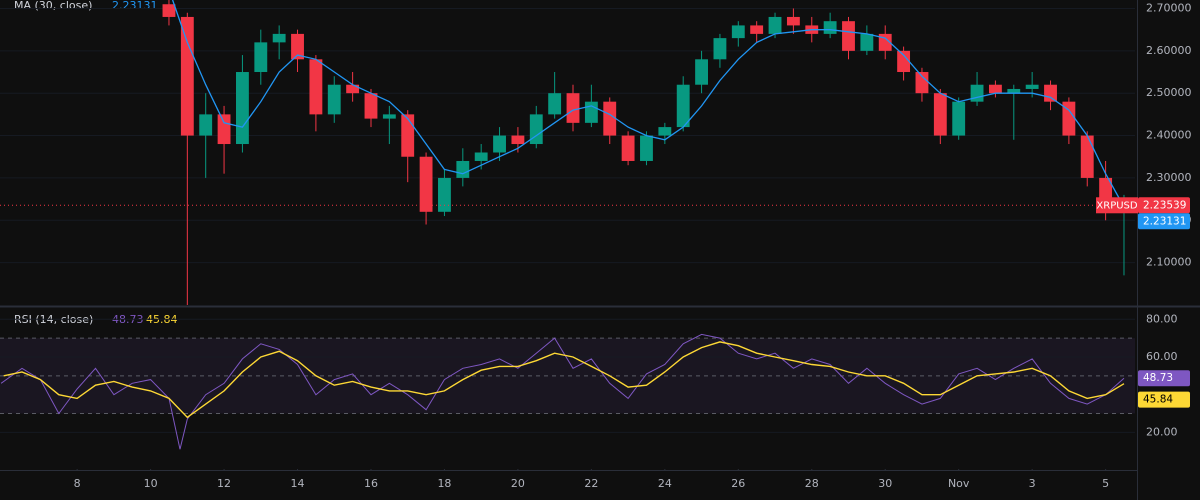  Describe the element at coordinates (1169, 262) in the screenshot. I see `y-tick-label: 2.10000` at that location.